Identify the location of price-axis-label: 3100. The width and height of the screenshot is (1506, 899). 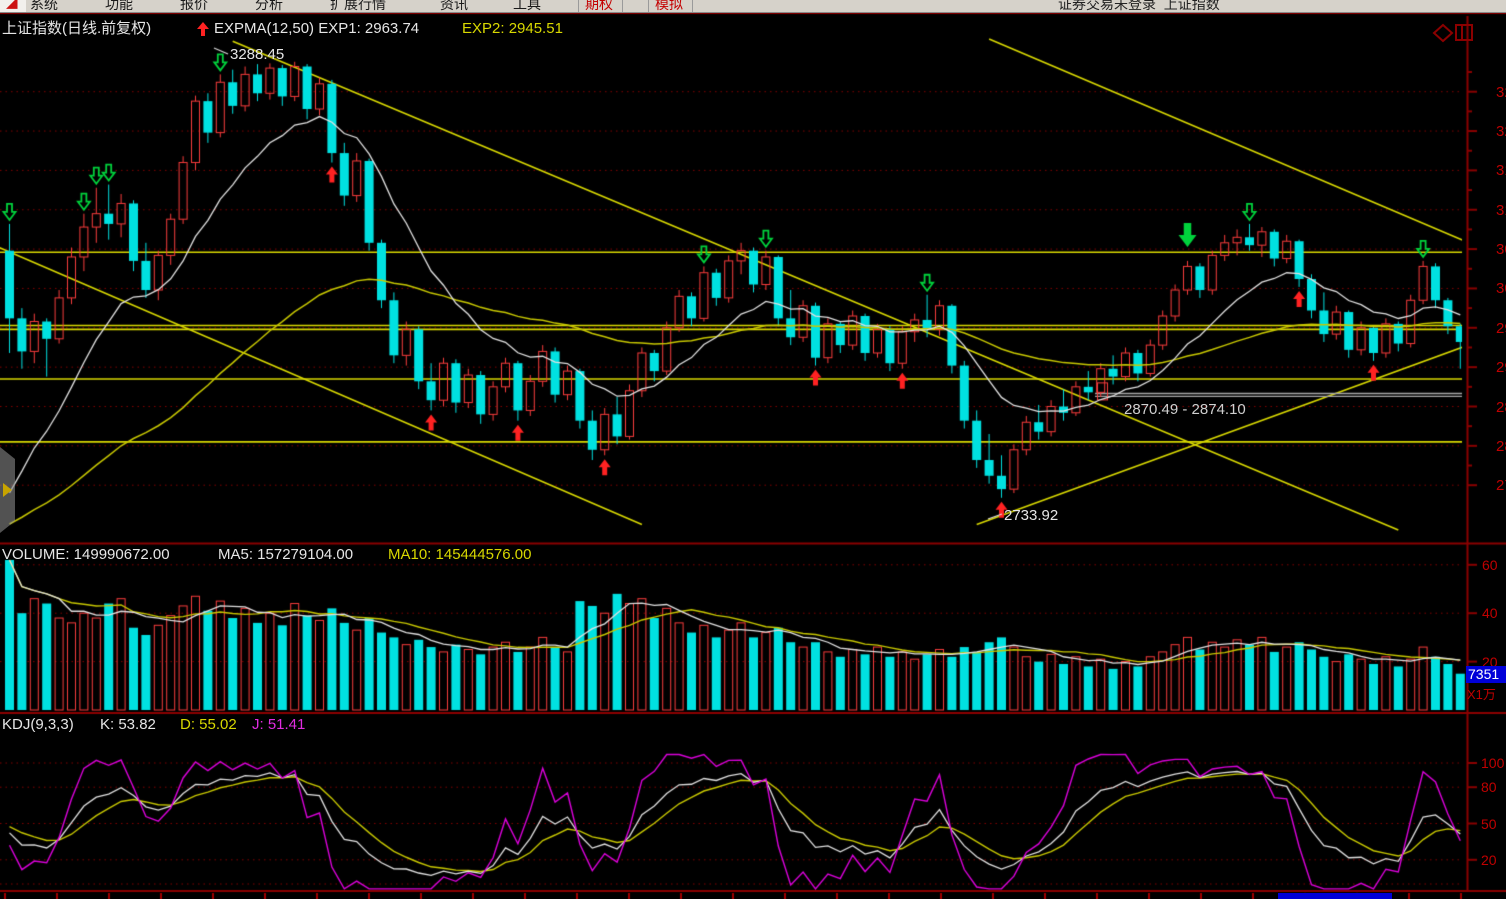
(1501, 210).